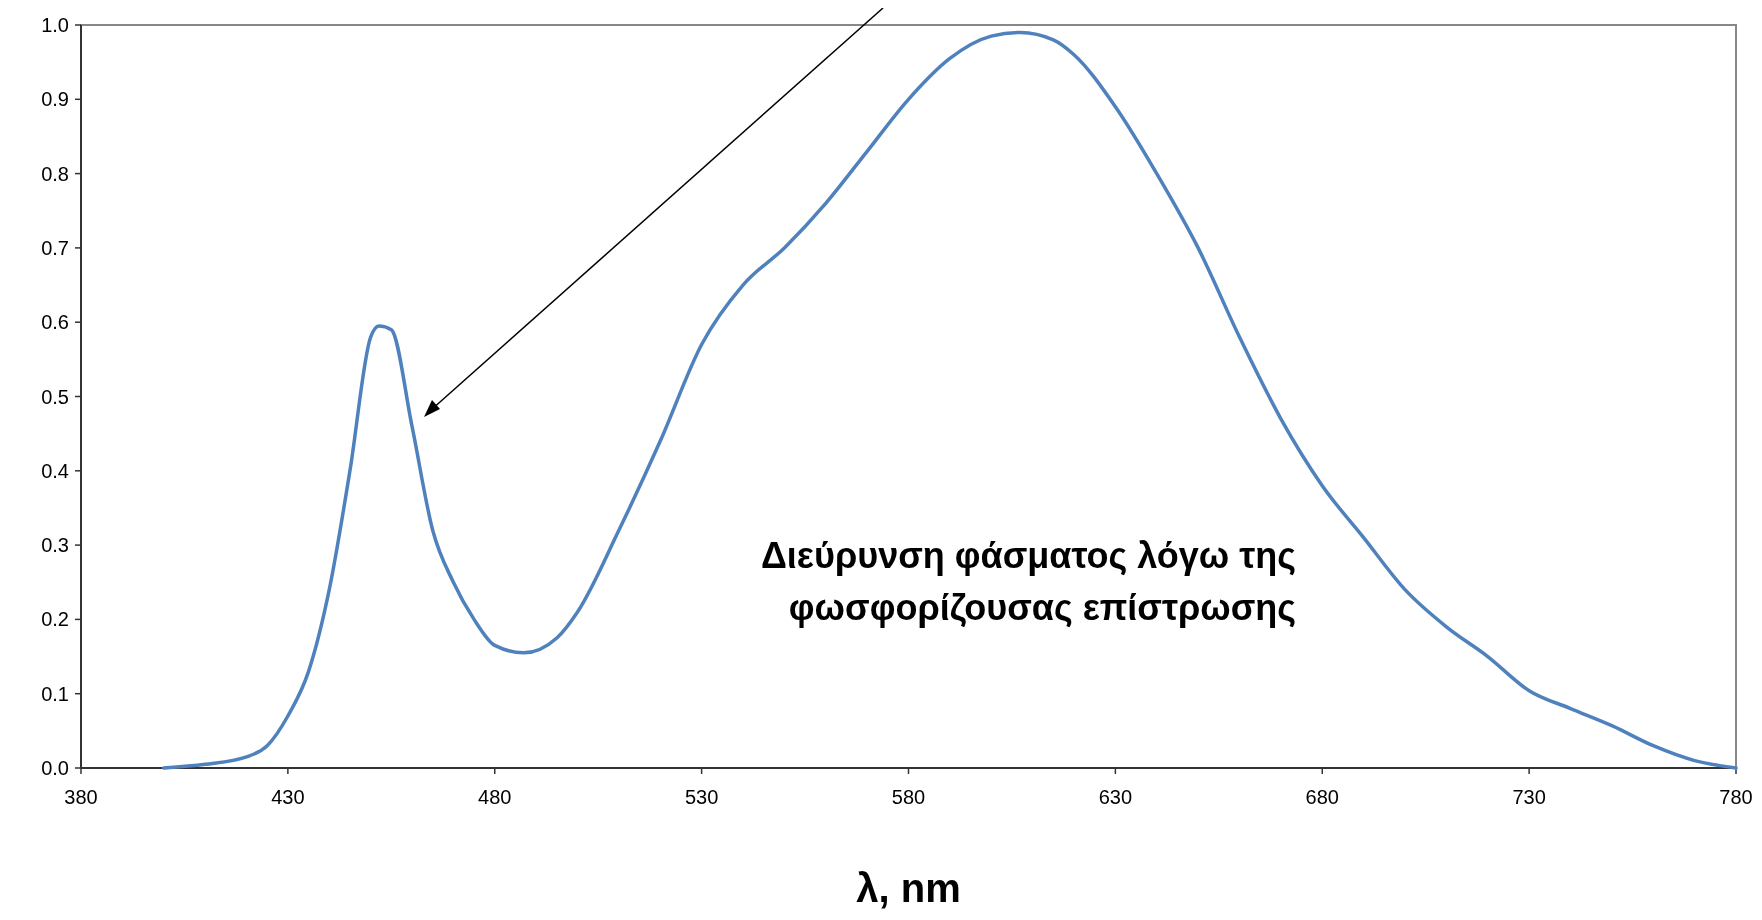 The image size is (1762, 920). Describe the element at coordinates (55, 619) in the screenshot. I see `y-tick-label: 0.2` at that location.